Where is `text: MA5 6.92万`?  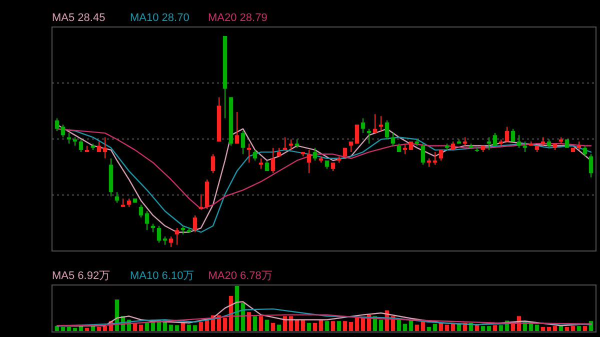 text: MA5 6.92万 is located at coordinates (81, 276).